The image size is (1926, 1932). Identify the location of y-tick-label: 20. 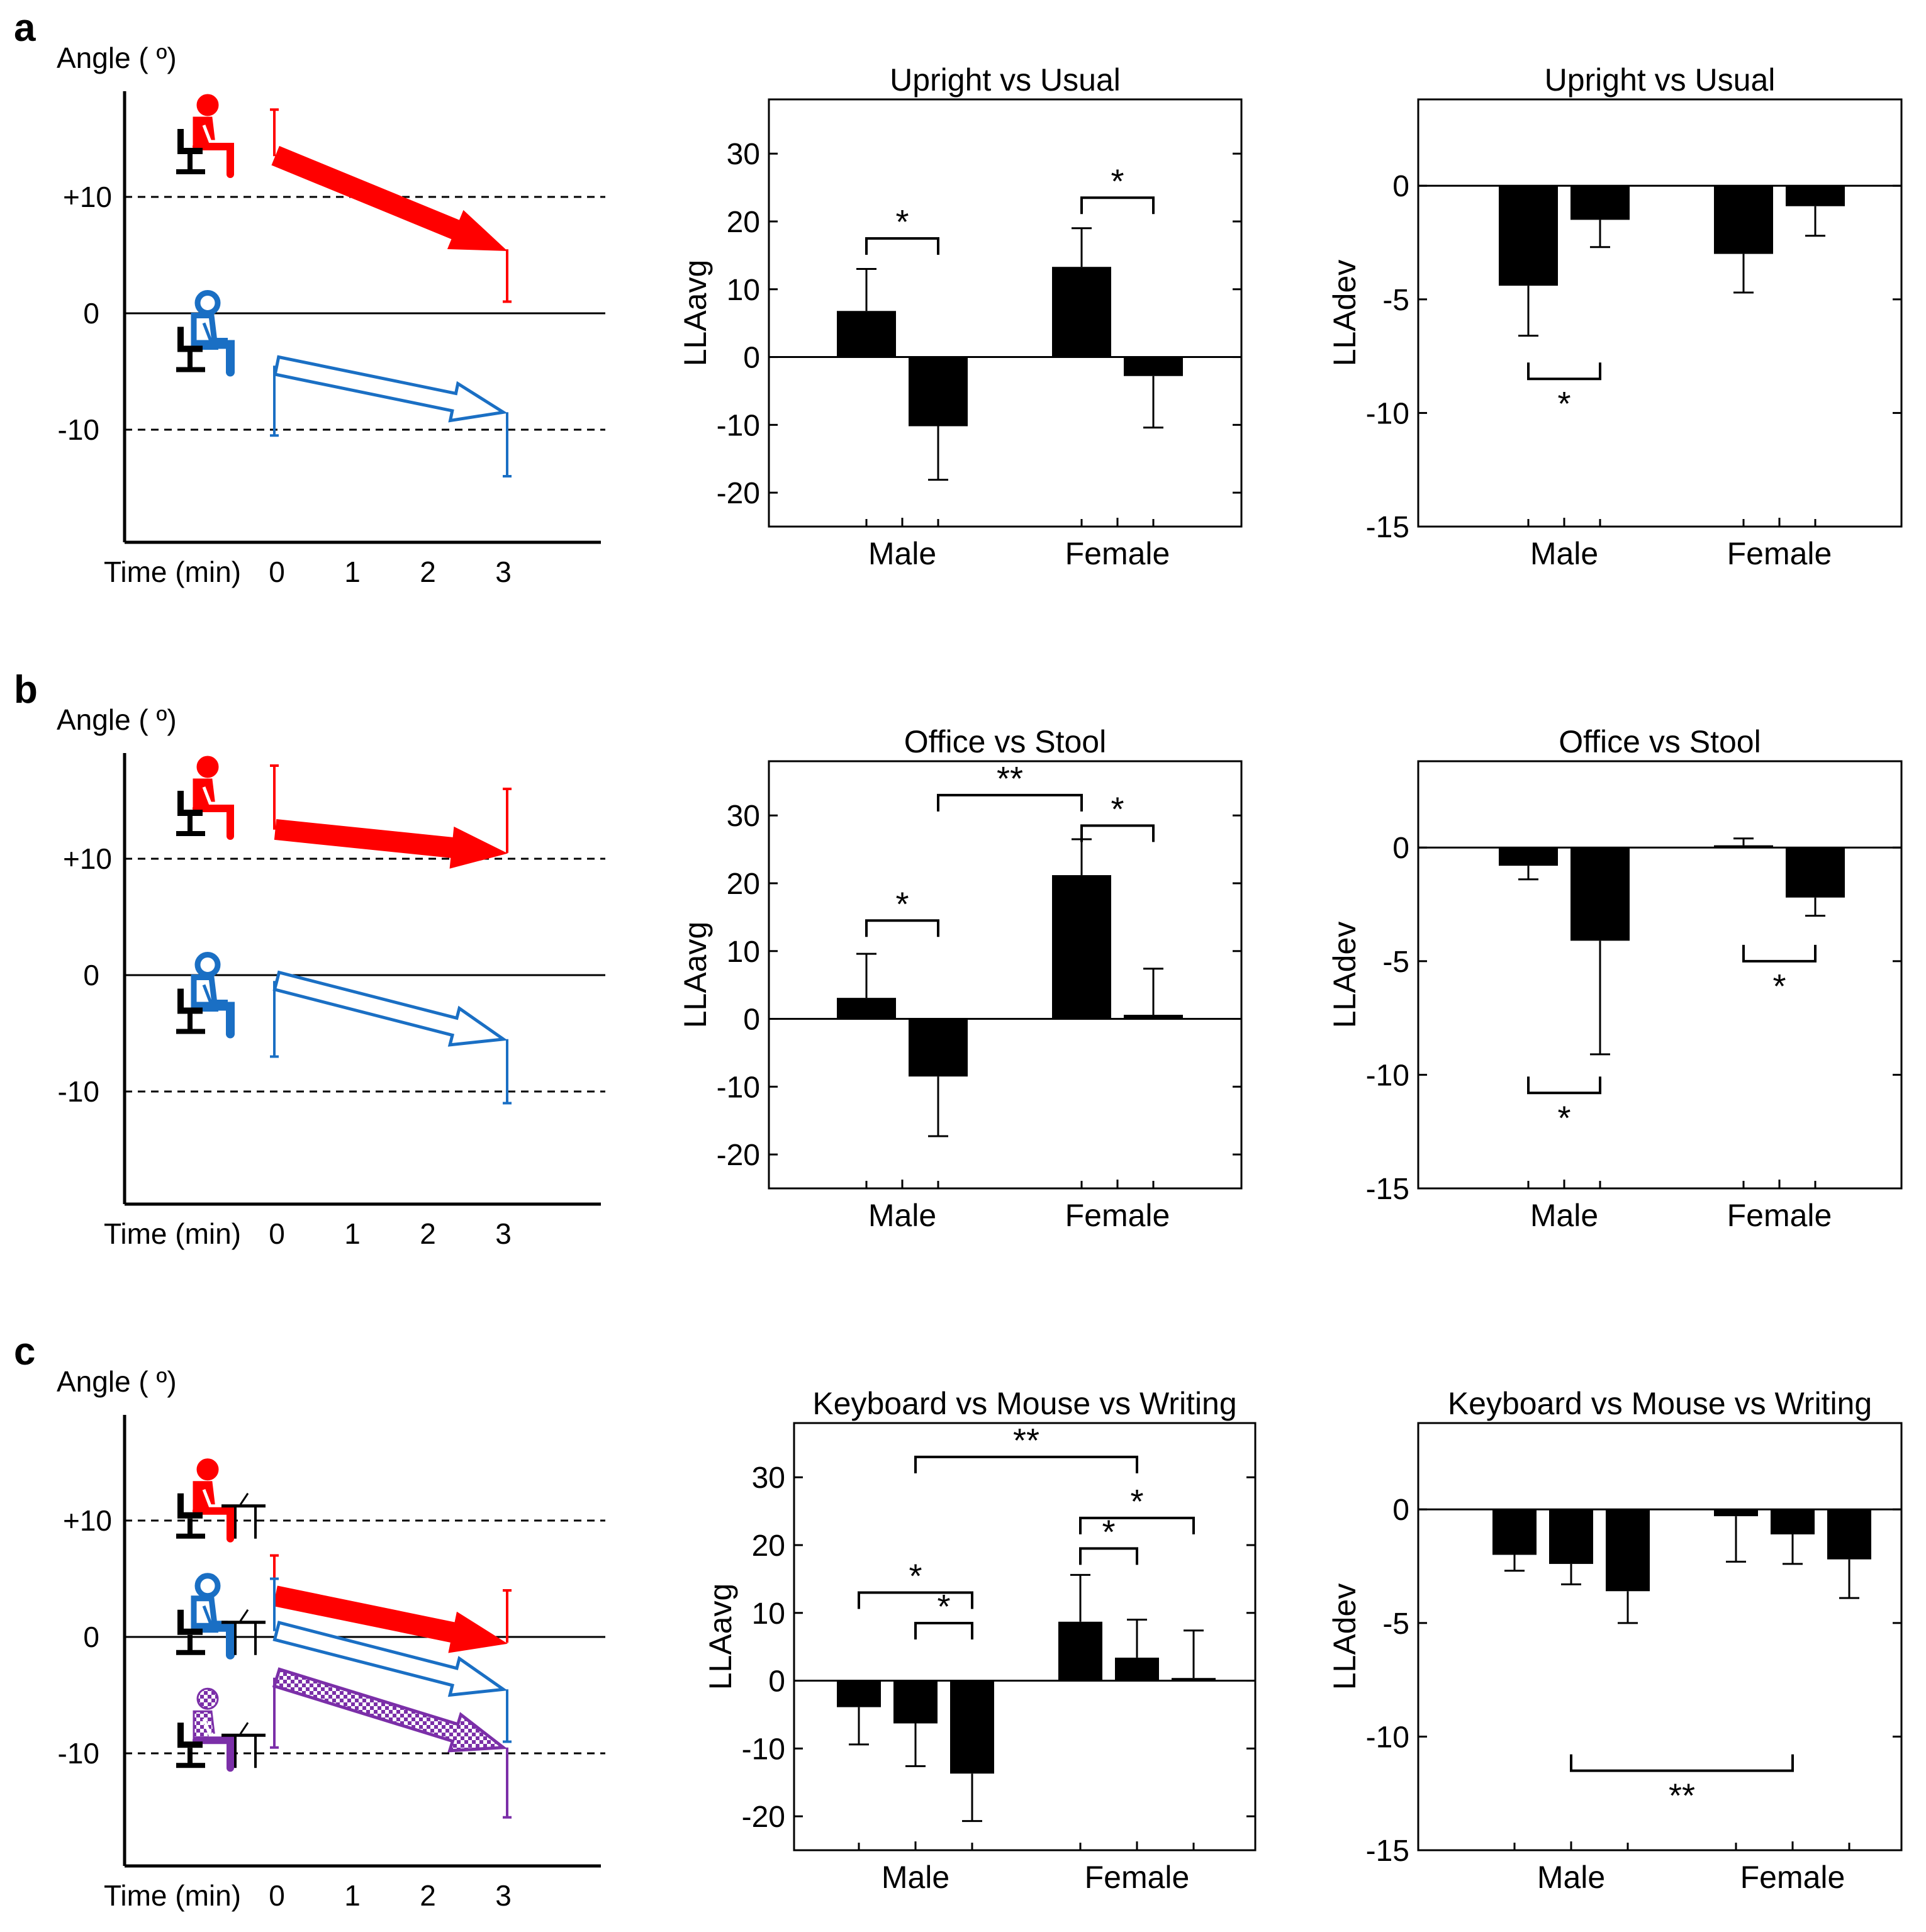
(743, 222).